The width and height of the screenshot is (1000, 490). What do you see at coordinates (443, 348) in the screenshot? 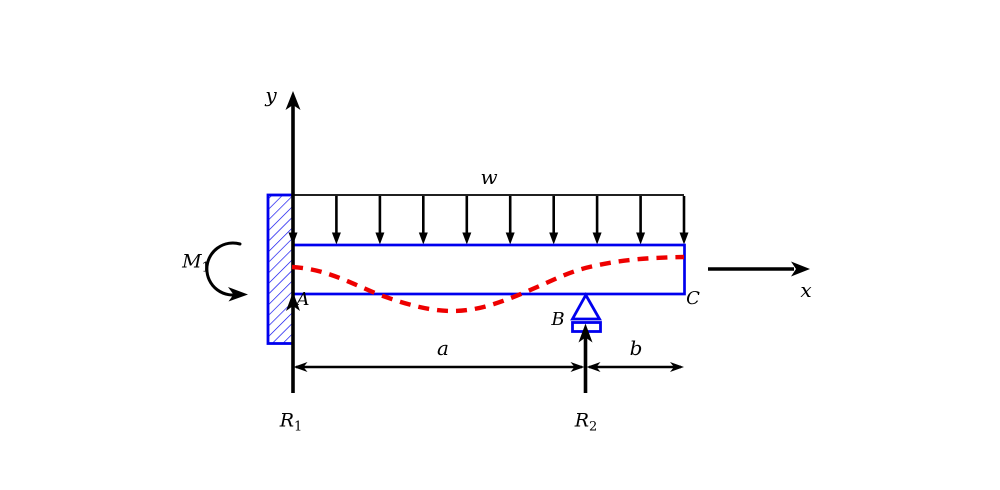
I see `span-a-label: a` at bounding box center [443, 348].